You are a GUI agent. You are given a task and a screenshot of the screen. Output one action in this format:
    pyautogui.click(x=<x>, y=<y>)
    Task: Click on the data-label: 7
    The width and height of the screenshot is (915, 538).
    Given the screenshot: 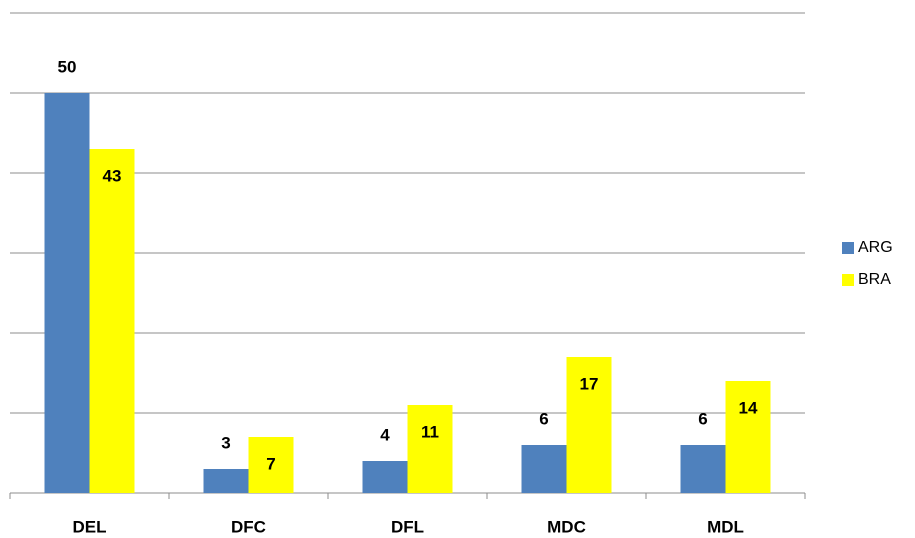 What is the action you would take?
    pyautogui.click(x=270, y=463)
    